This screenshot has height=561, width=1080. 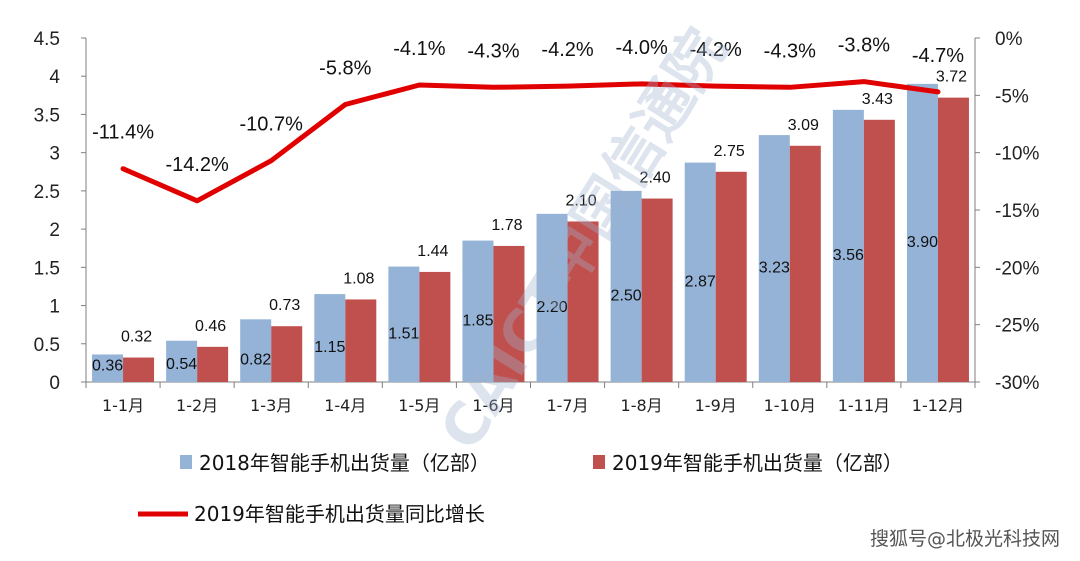 What do you see at coordinates (54, 230) in the screenshot?
I see `left-tick-label: 2` at bounding box center [54, 230].